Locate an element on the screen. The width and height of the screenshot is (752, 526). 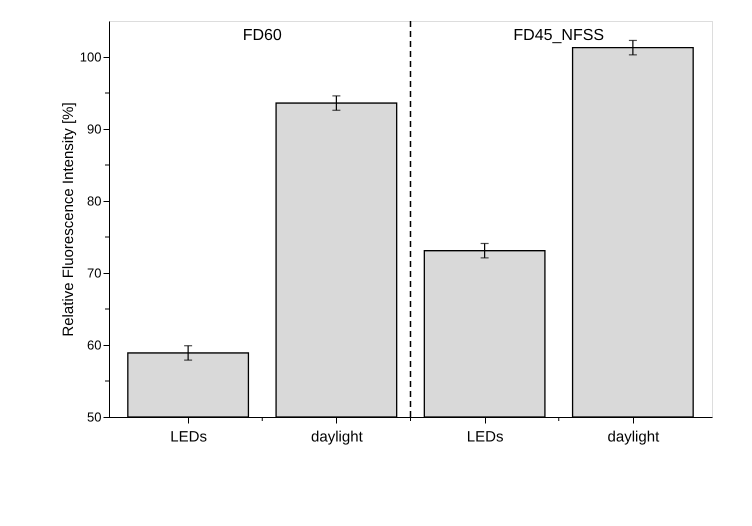
y-tick-label: 70 is located at coordinates (94, 273).